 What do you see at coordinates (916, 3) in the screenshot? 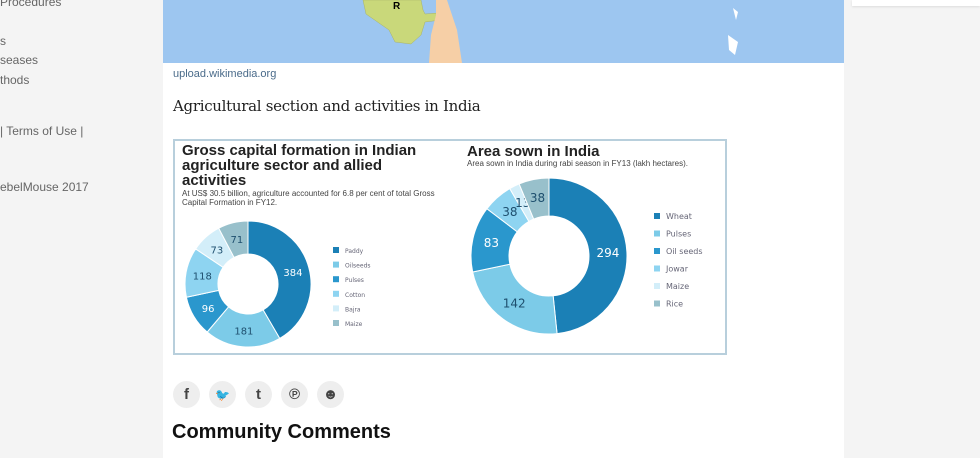
I see `ad-box` at bounding box center [916, 3].